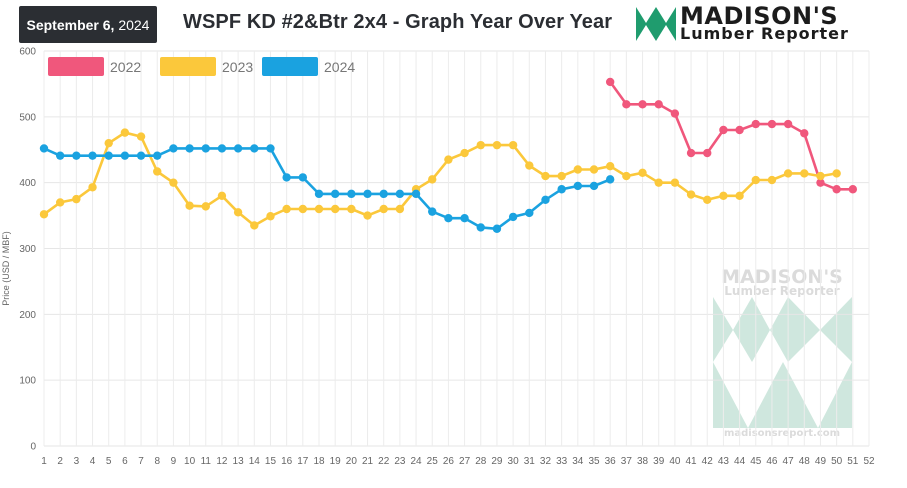  What do you see at coordinates (206, 66) in the screenshot?
I see `legend-item-2023: 2023` at bounding box center [206, 66].